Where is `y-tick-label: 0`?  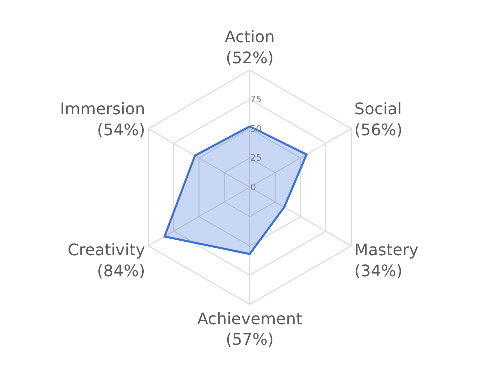
y-tick-label: 0 is located at coordinates (253, 188).